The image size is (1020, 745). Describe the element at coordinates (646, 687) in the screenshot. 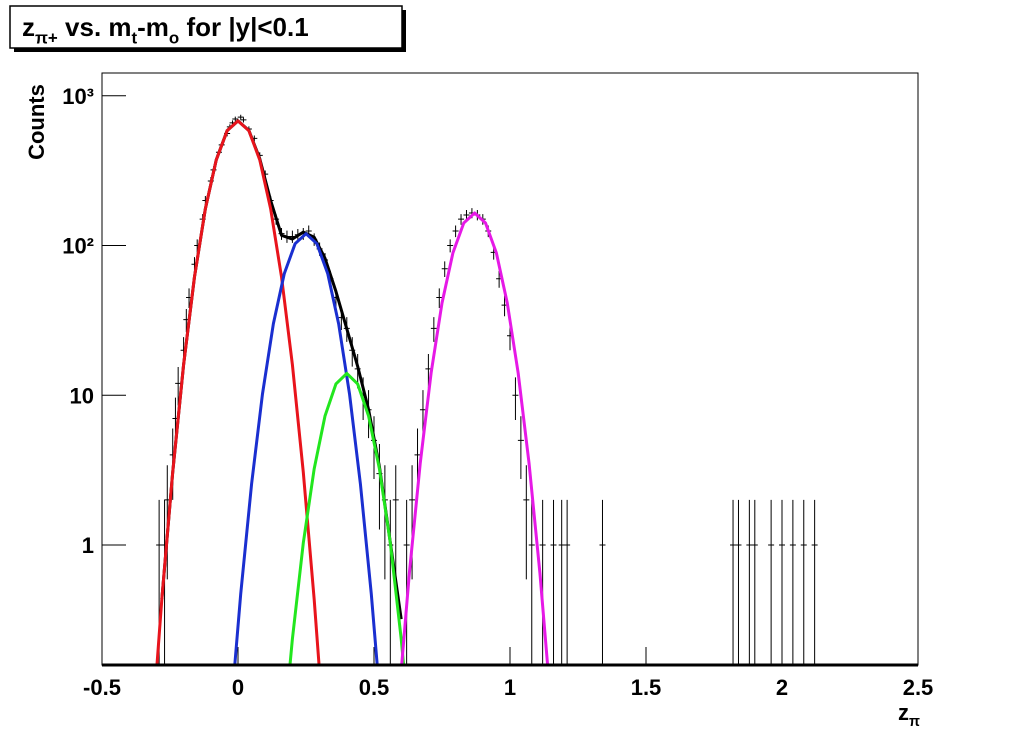

I see `x-tick-label: 1.5` at that location.